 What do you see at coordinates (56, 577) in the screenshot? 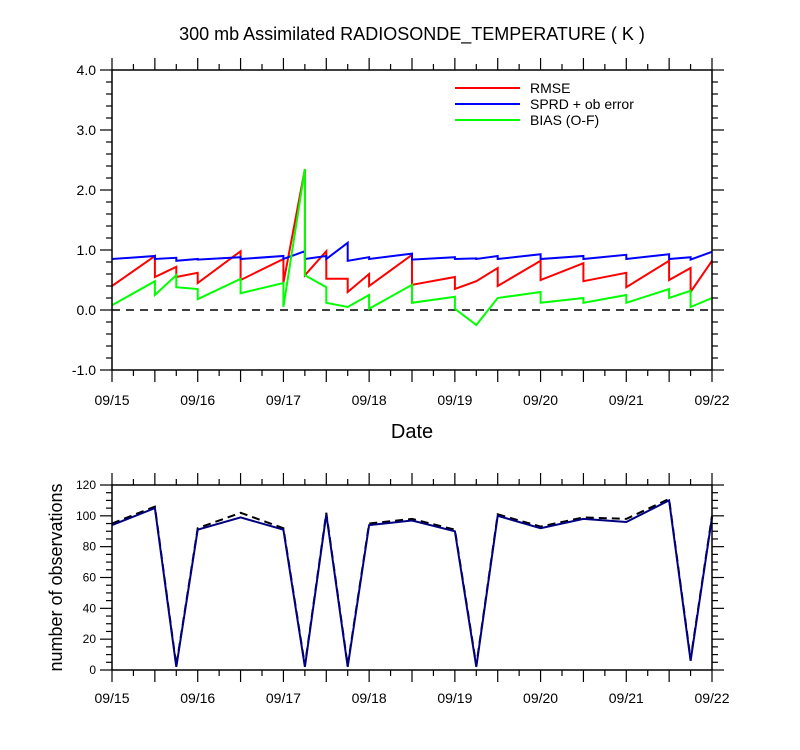
I see `y-axis-title: number of observations` at bounding box center [56, 577].